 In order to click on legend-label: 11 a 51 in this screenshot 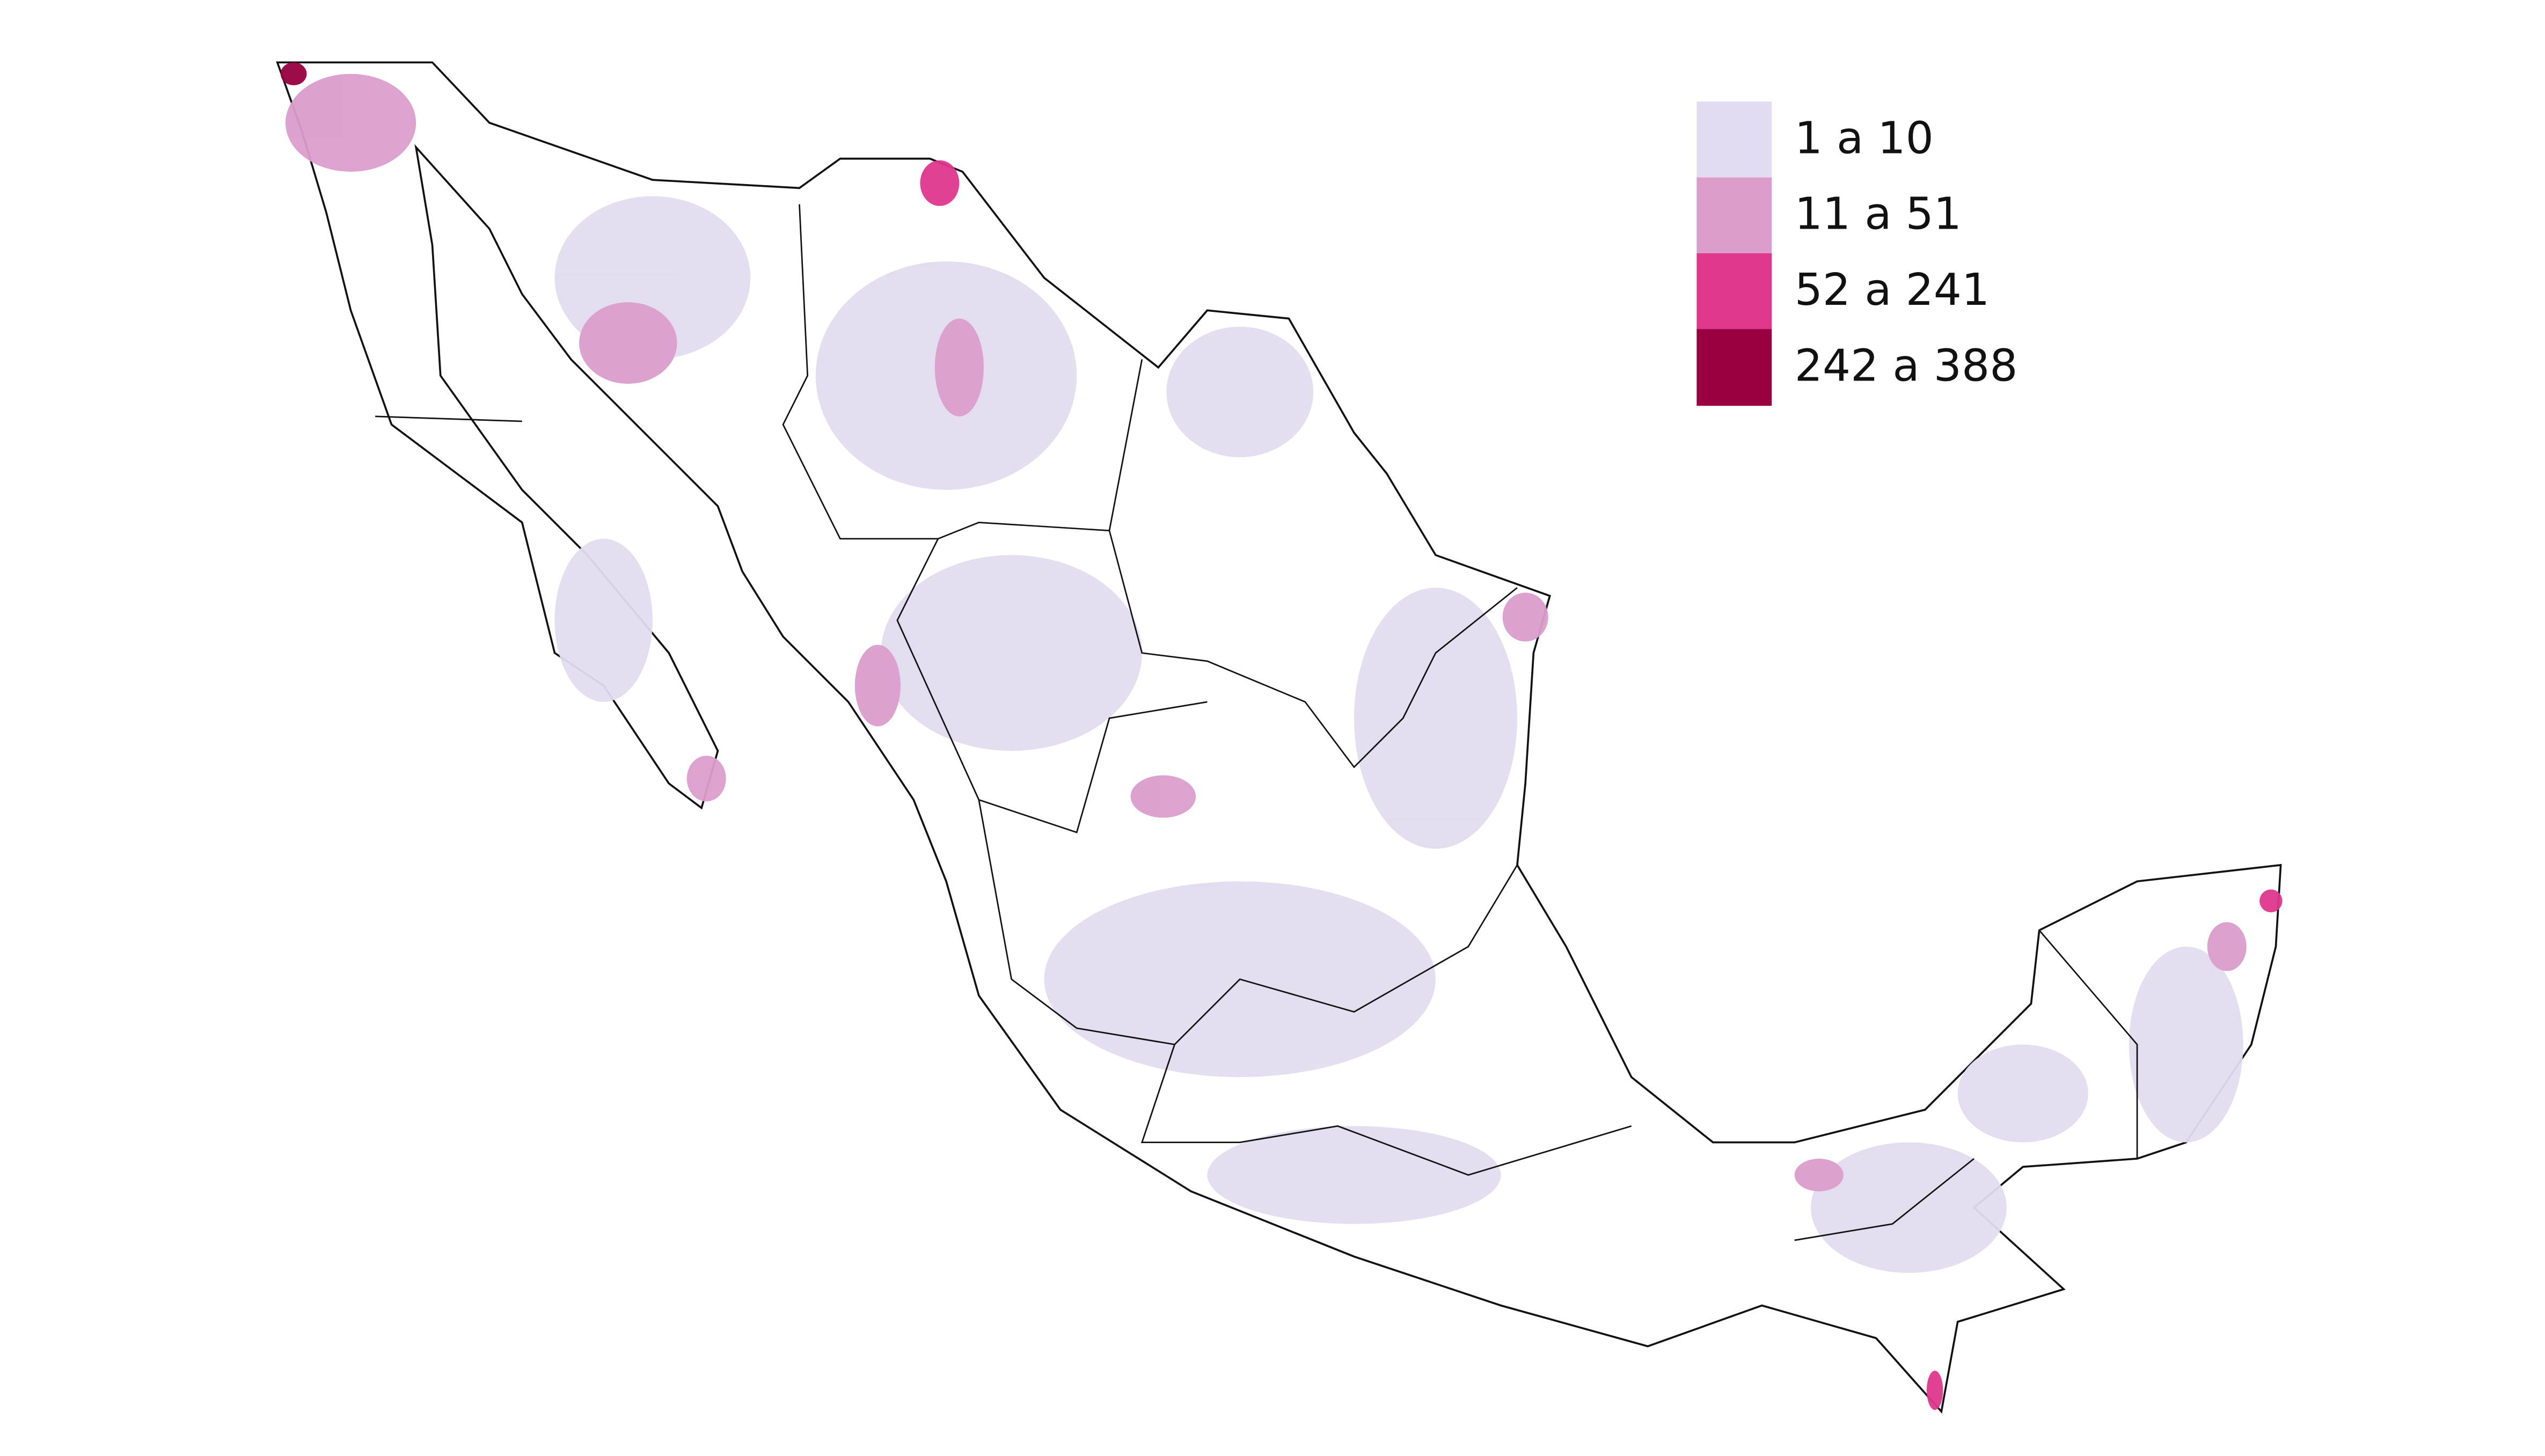, I will do `click(1878, 214)`.